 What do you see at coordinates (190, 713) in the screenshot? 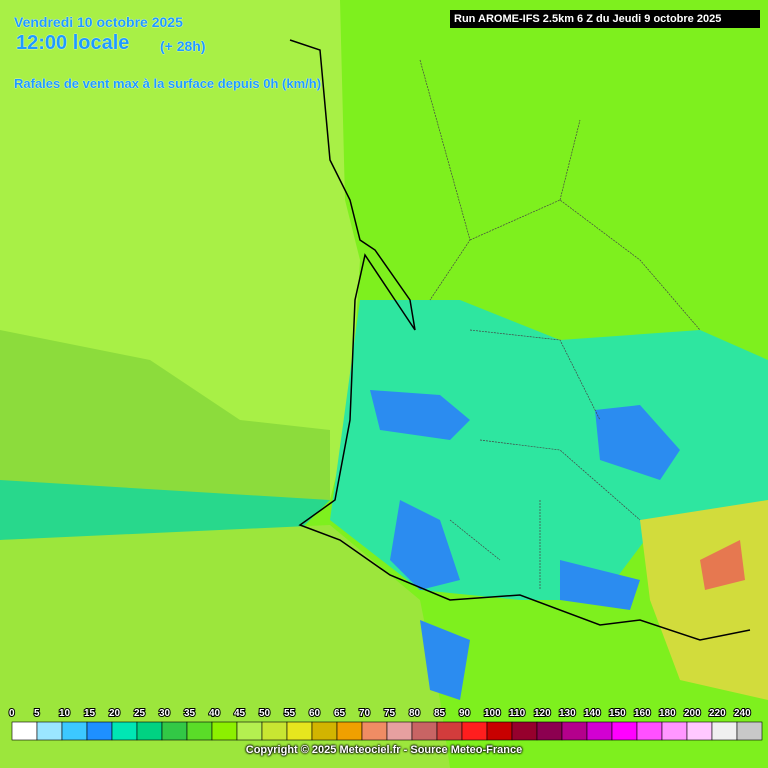
I see `legend-label: 35` at bounding box center [190, 713].